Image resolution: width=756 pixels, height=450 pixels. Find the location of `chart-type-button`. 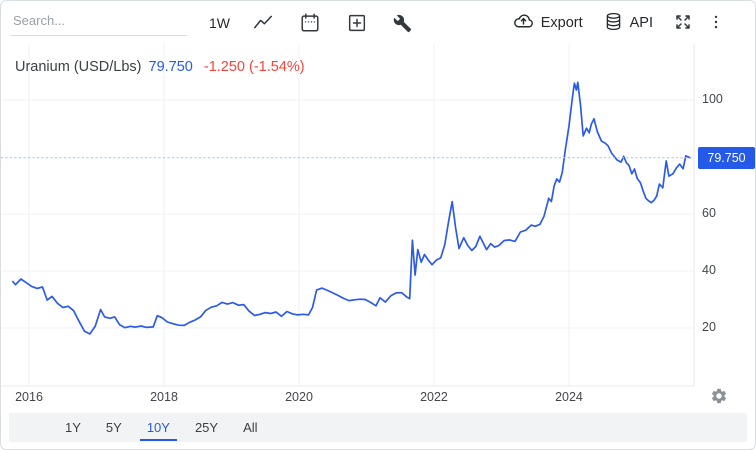

chart-type-button is located at coordinates (263, 23).